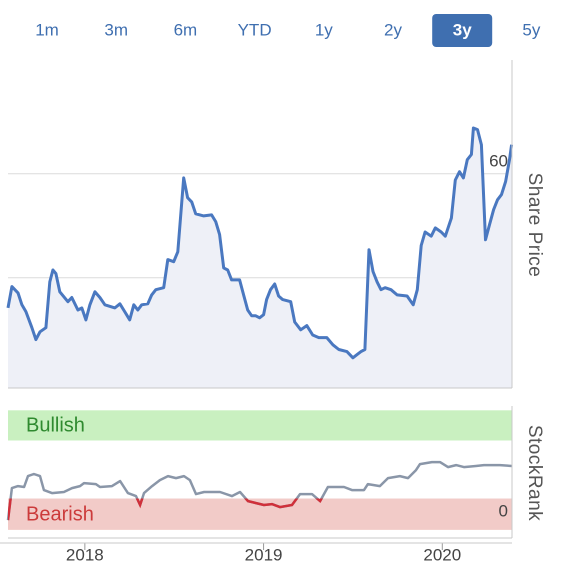 Image resolution: width=564 pixels, height=564 pixels. I want to click on range-button: YTD, so click(255, 29).